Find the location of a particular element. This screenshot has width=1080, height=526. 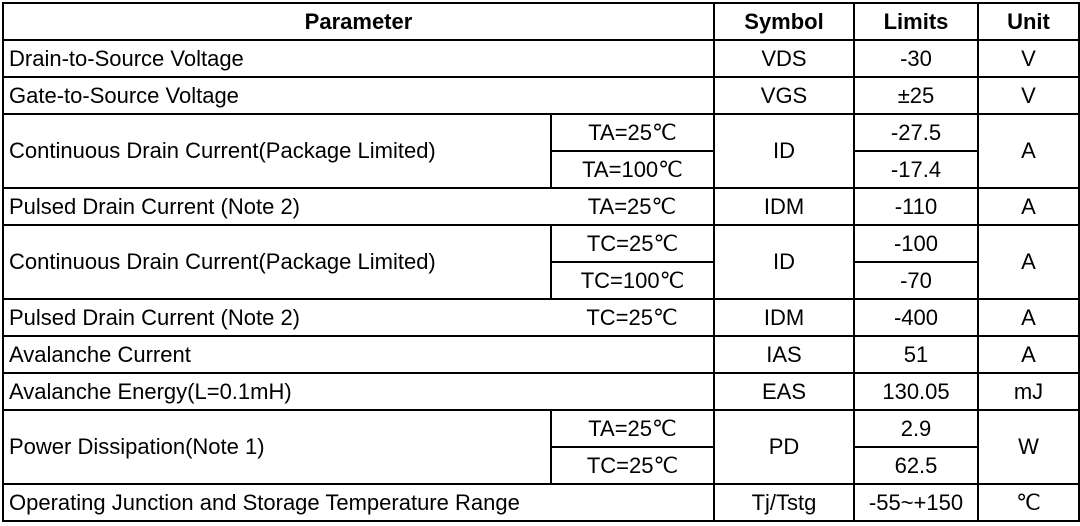

limit-cell: -30 is located at coordinates (916, 58).